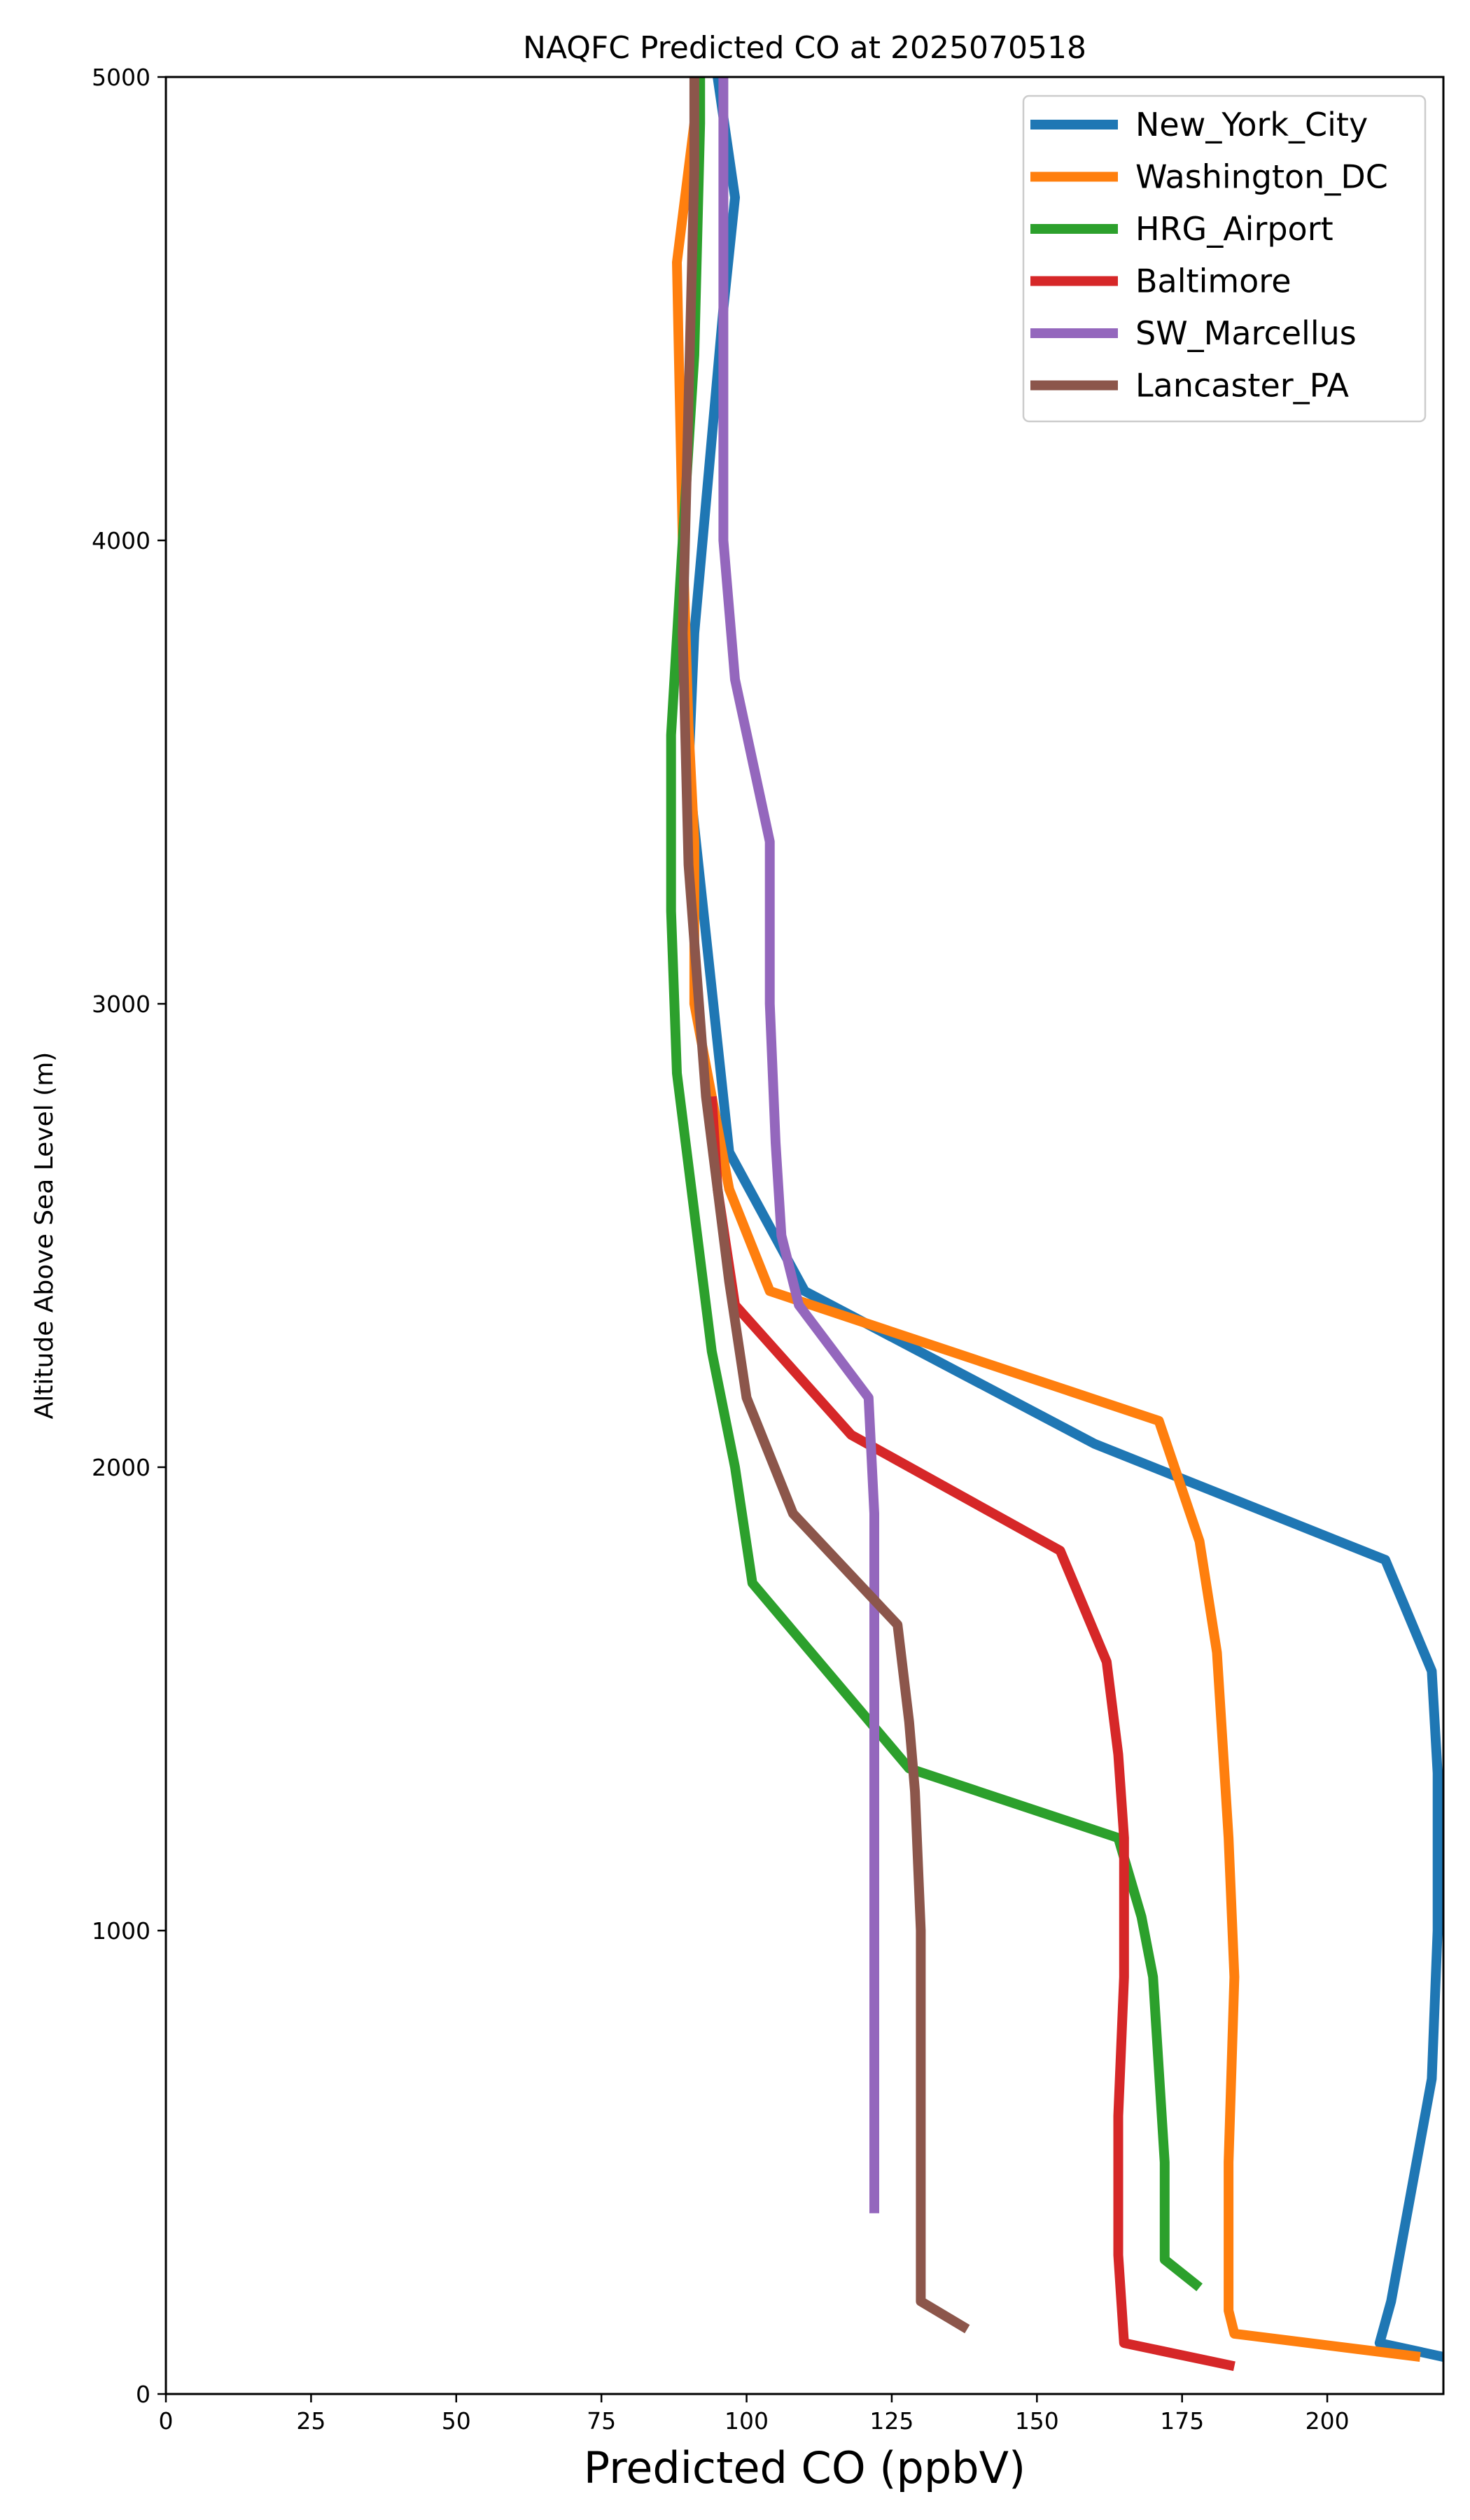  I want to click on y-axis-label: Altitude Above Sea Level (m), so click(44, 1236).